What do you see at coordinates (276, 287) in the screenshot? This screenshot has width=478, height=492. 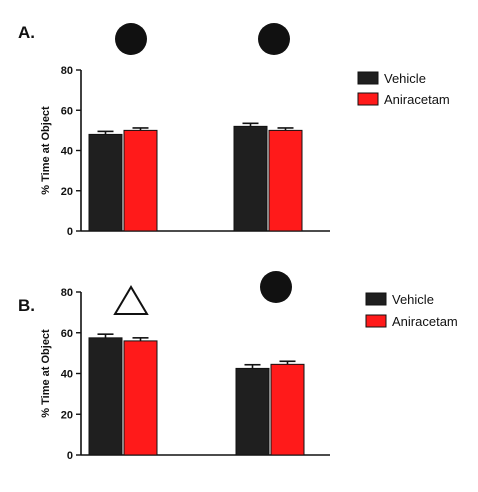 I see `panel-b-marker-circle-icon` at bounding box center [276, 287].